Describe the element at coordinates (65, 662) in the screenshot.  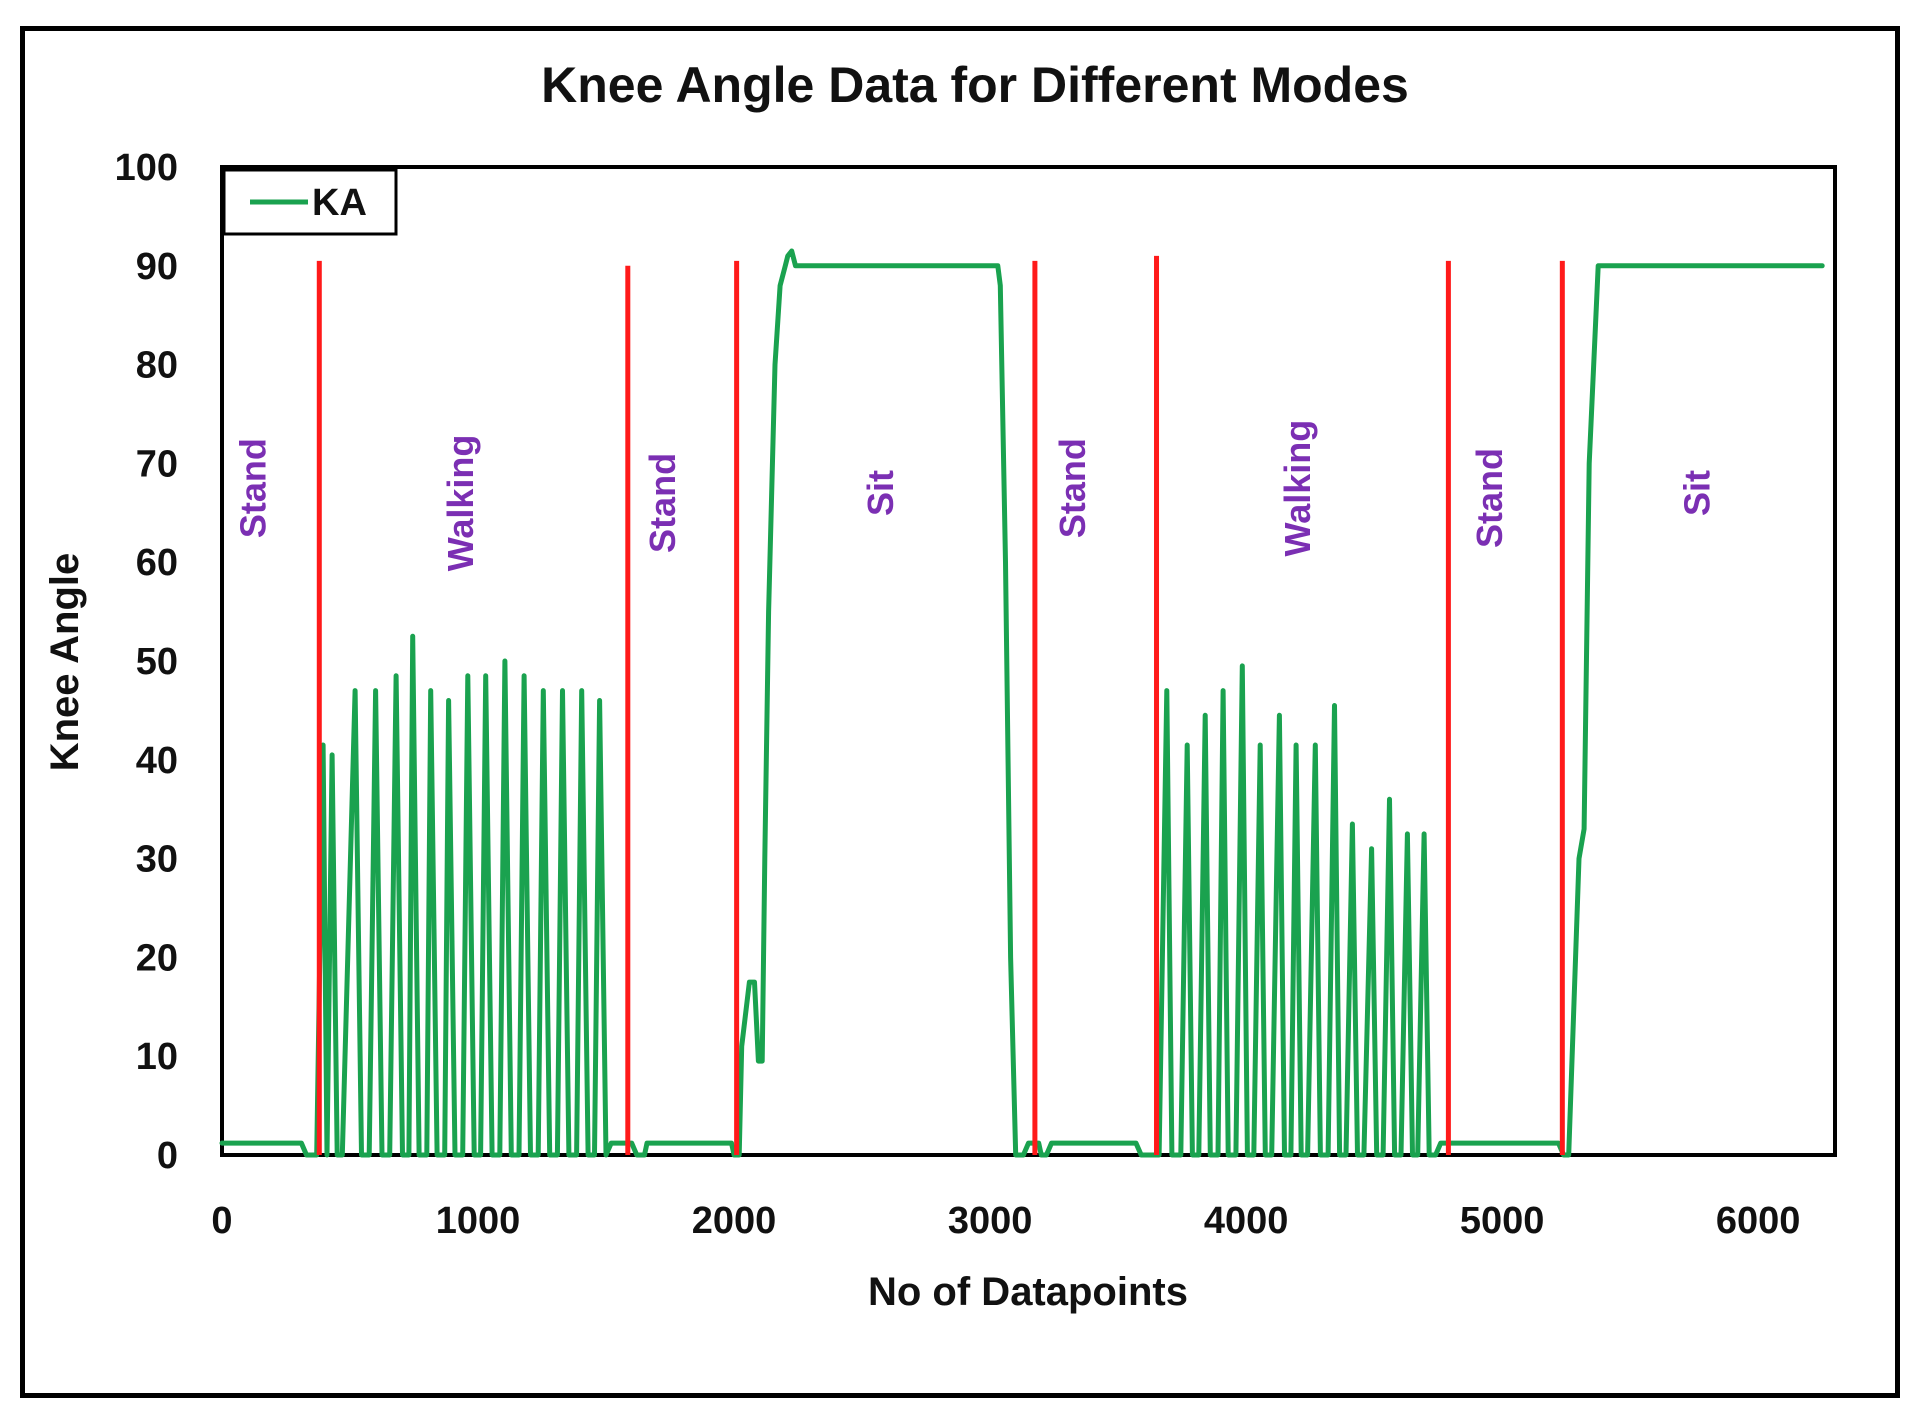
I see `y-axis-label: Knee Angle` at that location.